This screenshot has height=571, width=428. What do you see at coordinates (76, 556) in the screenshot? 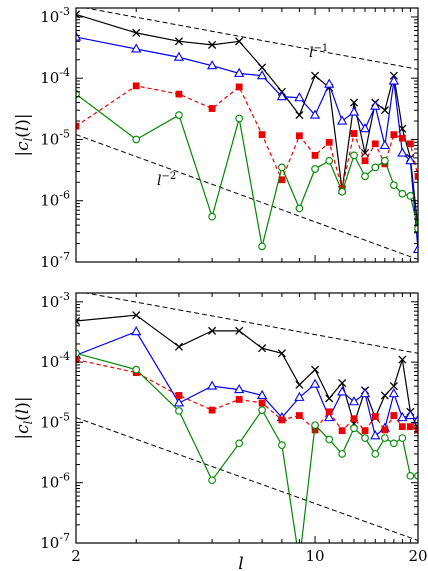
I see `x-tick-label-2: 2` at bounding box center [76, 556].